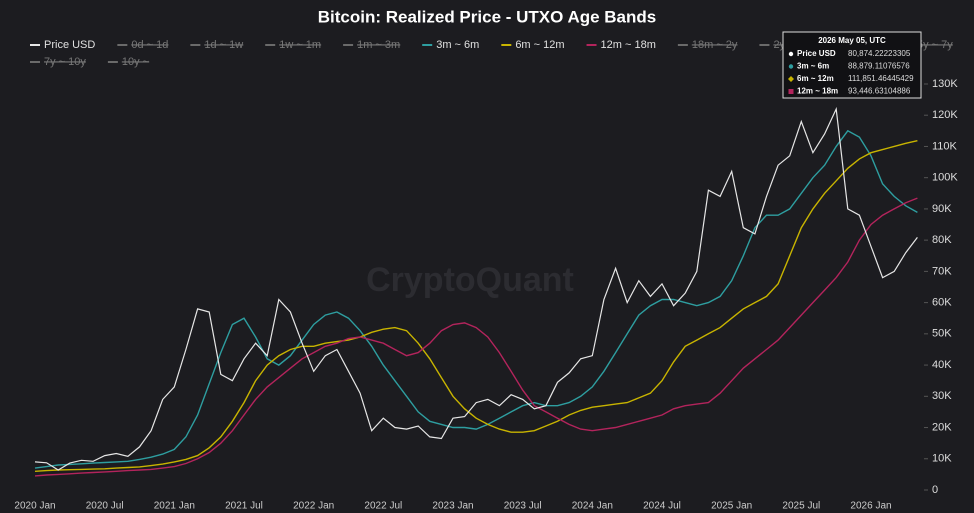 This screenshot has height=513, width=974. What do you see at coordinates (942, 459) in the screenshot?
I see `y-tick-label: 10K` at bounding box center [942, 459].